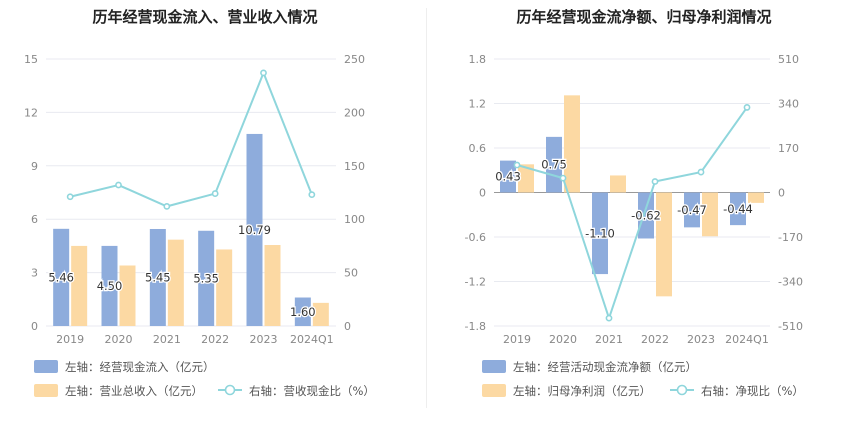 This screenshot has width=850, height=441. What do you see at coordinates (752, 391) in the screenshot?
I see `chart2-legend-label-3: 右轴：净现比（%）` at bounding box center [752, 391].